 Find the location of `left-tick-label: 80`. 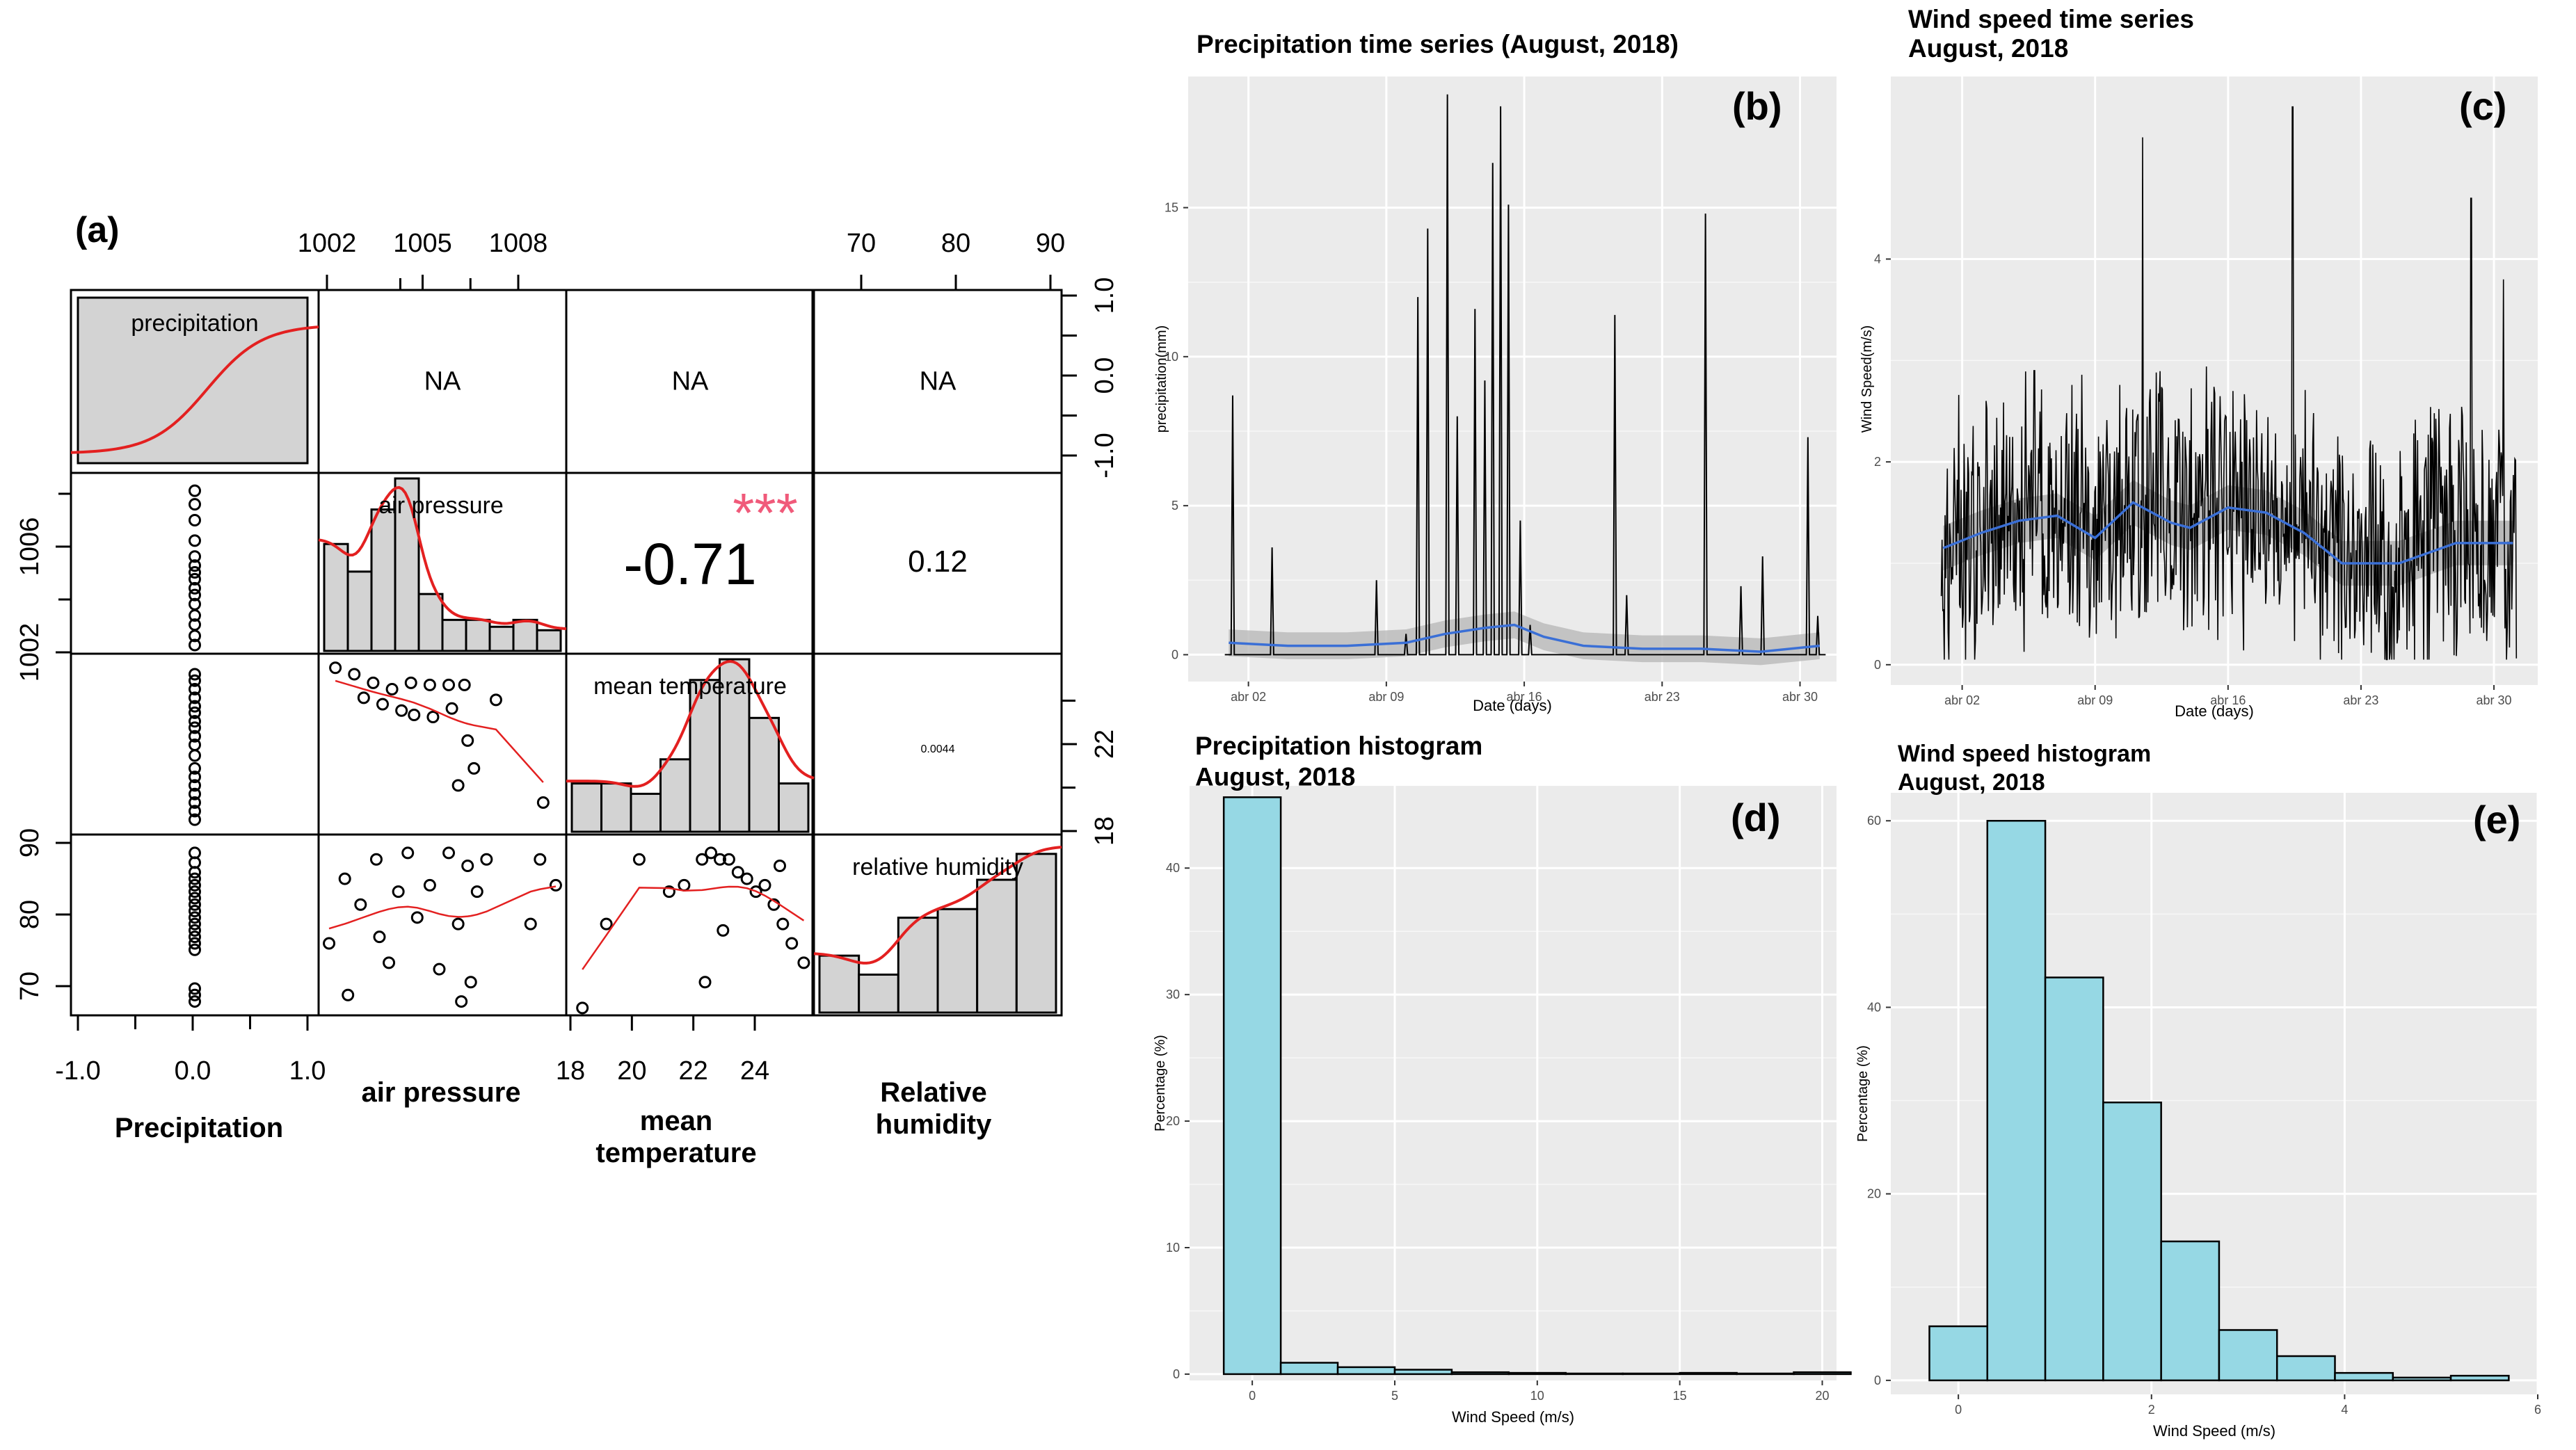

left-tick-label: 80 is located at coordinates (30, 915).